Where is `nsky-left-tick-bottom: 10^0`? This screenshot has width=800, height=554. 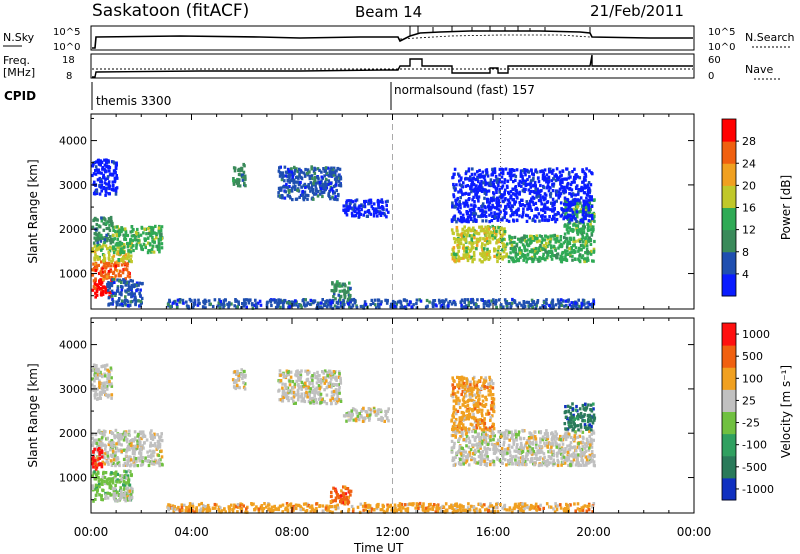
nsky-left-tick-bottom: 10^0 is located at coordinates (66, 47).